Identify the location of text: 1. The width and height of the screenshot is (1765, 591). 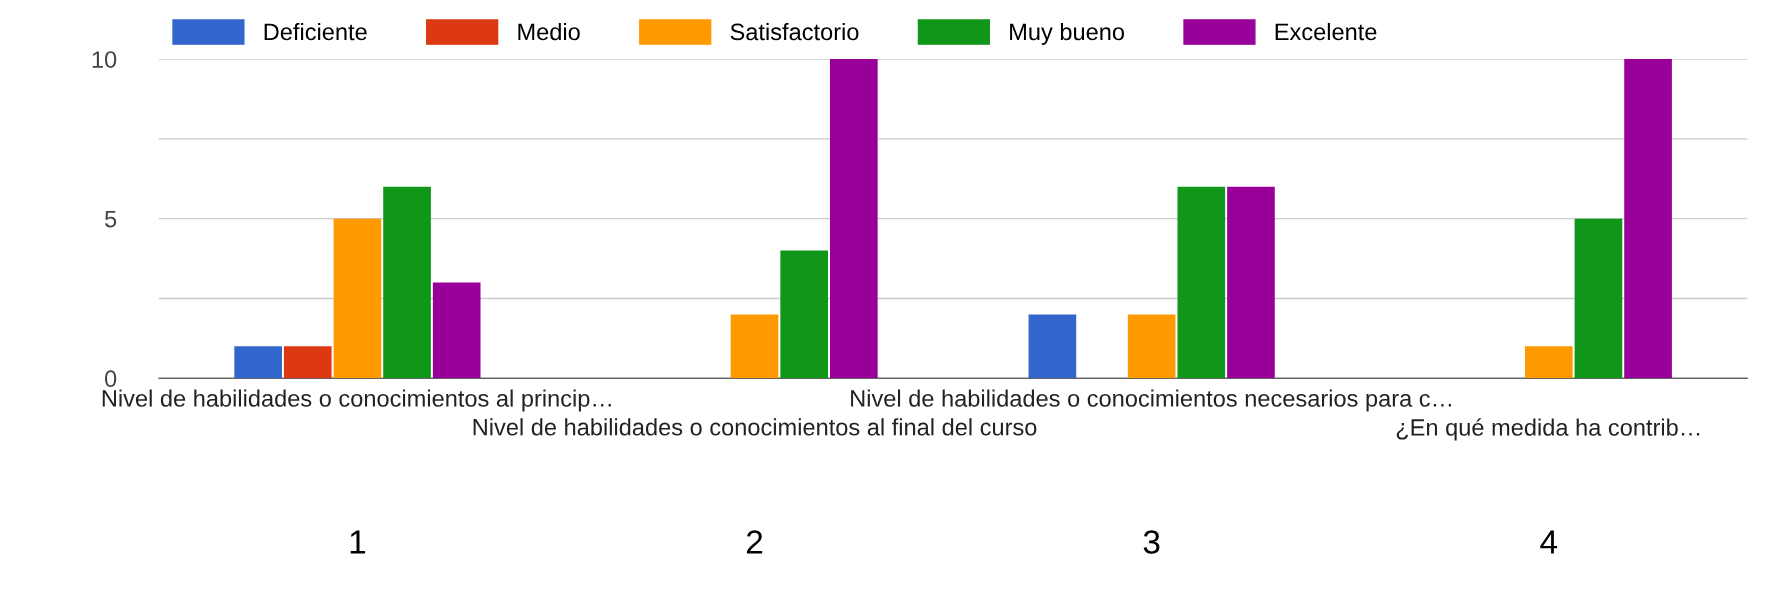
(358, 542).